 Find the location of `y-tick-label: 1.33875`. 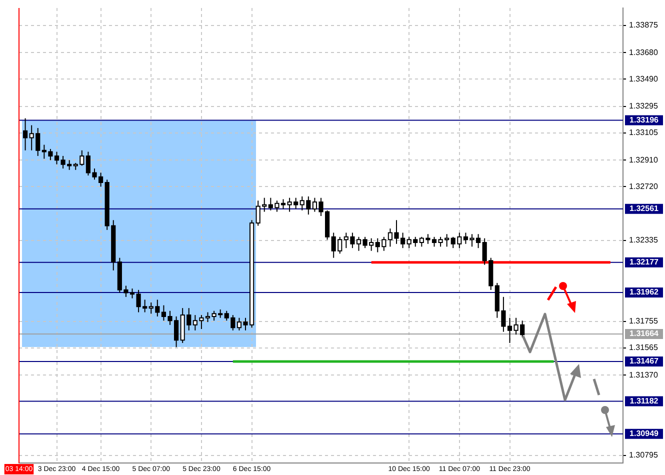

y-tick-label: 1.33875 is located at coordinates (643, 25).